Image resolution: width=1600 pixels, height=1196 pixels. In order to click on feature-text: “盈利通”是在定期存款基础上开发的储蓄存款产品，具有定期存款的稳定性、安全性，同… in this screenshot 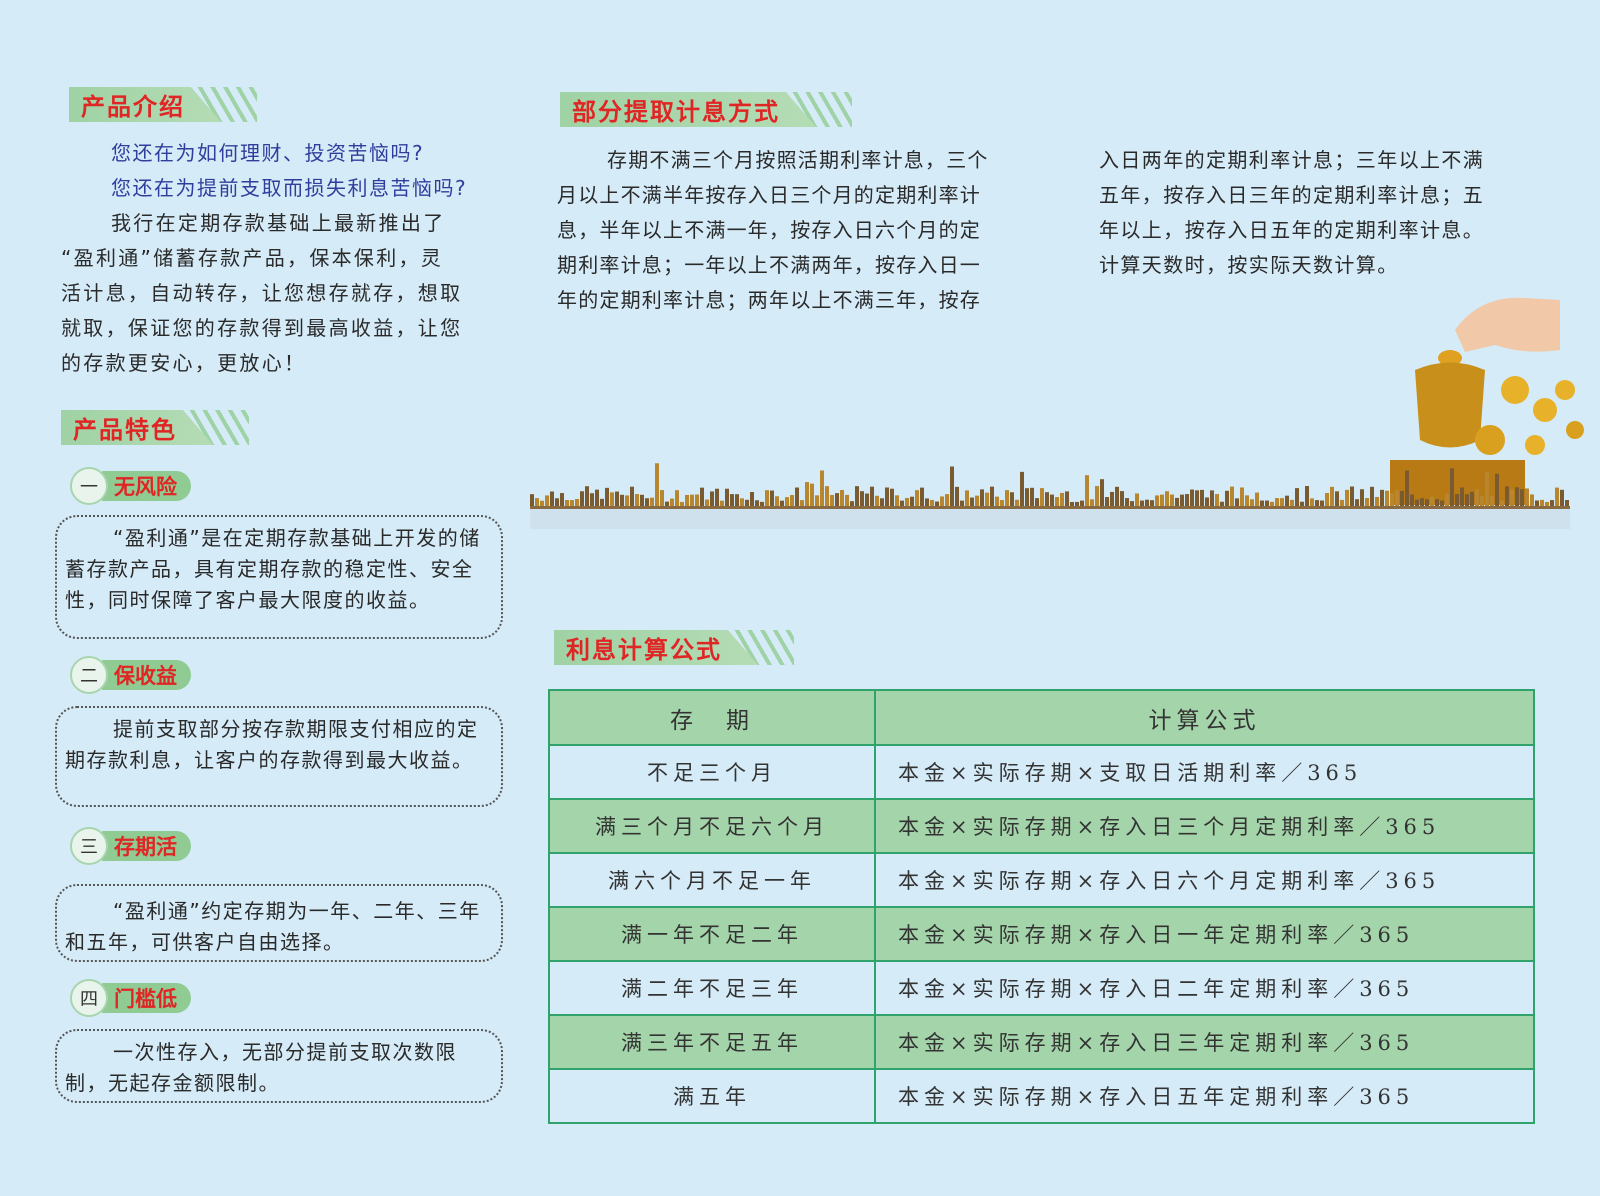, I will do `click(273, 569)`.